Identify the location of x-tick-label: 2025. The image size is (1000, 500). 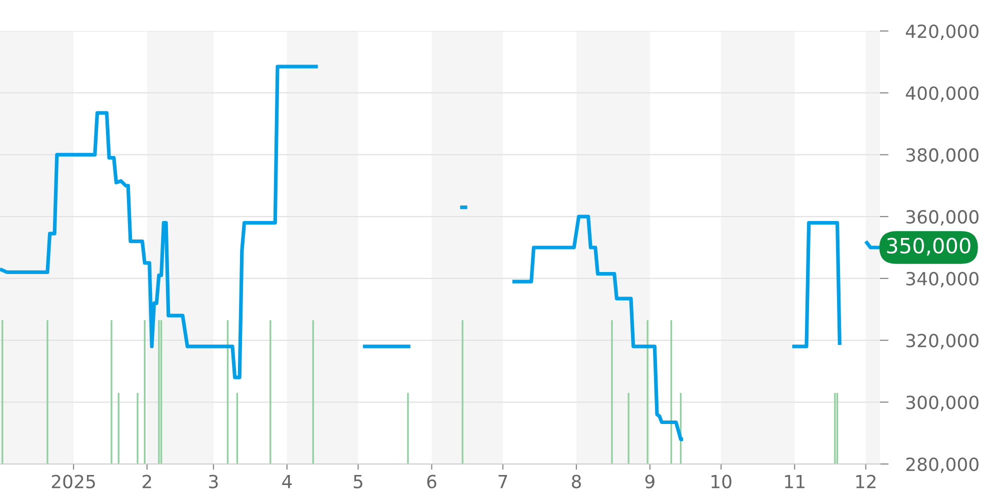
(73, 481).